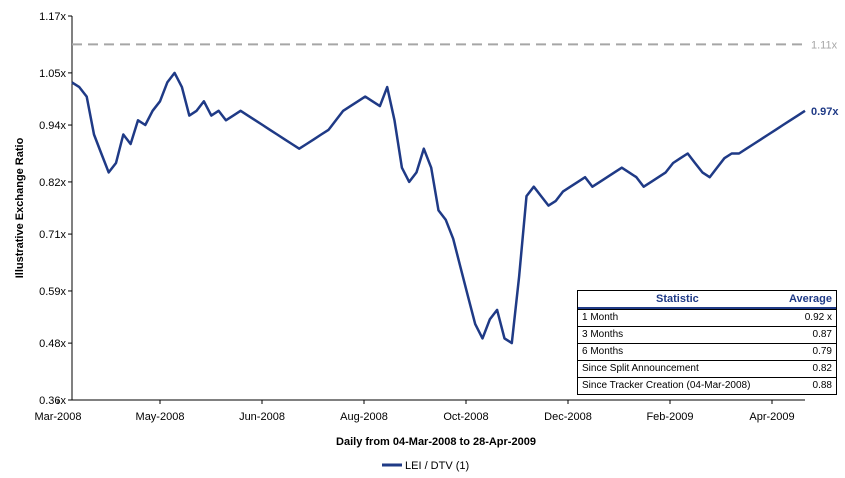 The height and width of the screenshot is (478, 845). I want to click on statistics-table-header: Statistic Average, so click(707, 300).